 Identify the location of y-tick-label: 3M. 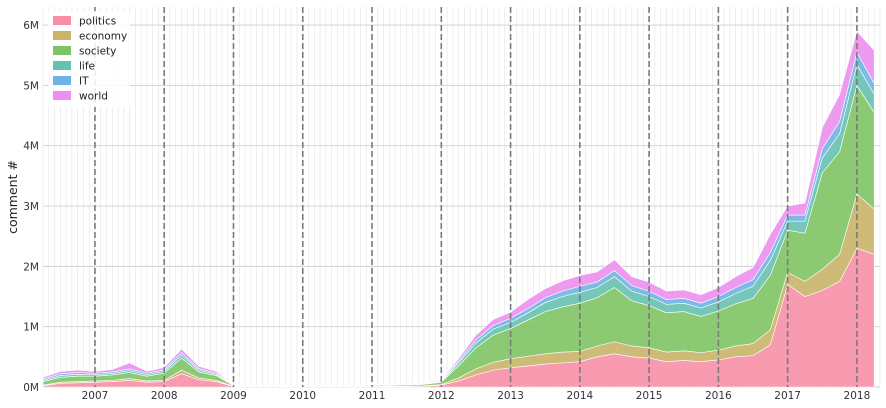
(31, 207).